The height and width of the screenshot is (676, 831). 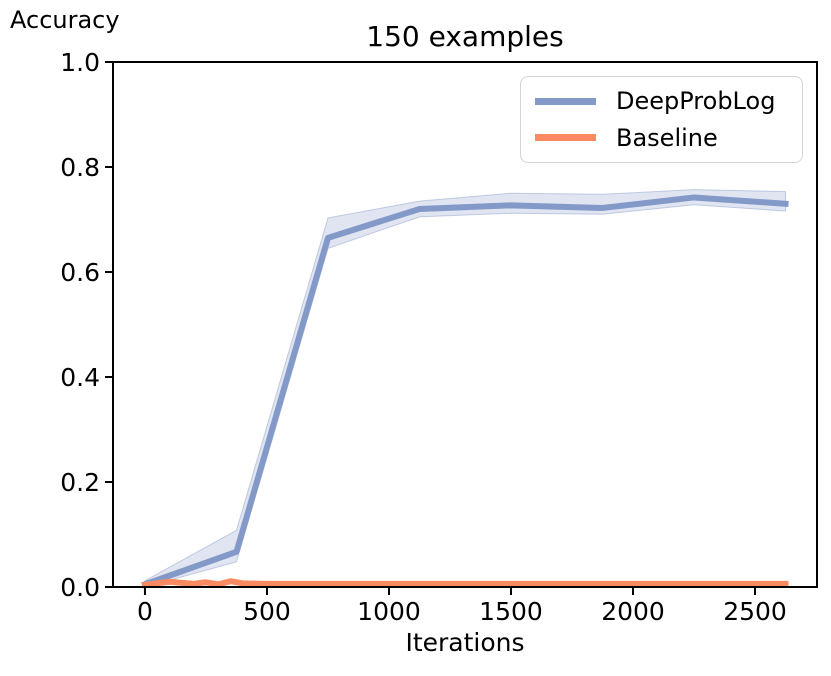 I want to click on y-tick-label: 0.6, so click(x=80, y=272).